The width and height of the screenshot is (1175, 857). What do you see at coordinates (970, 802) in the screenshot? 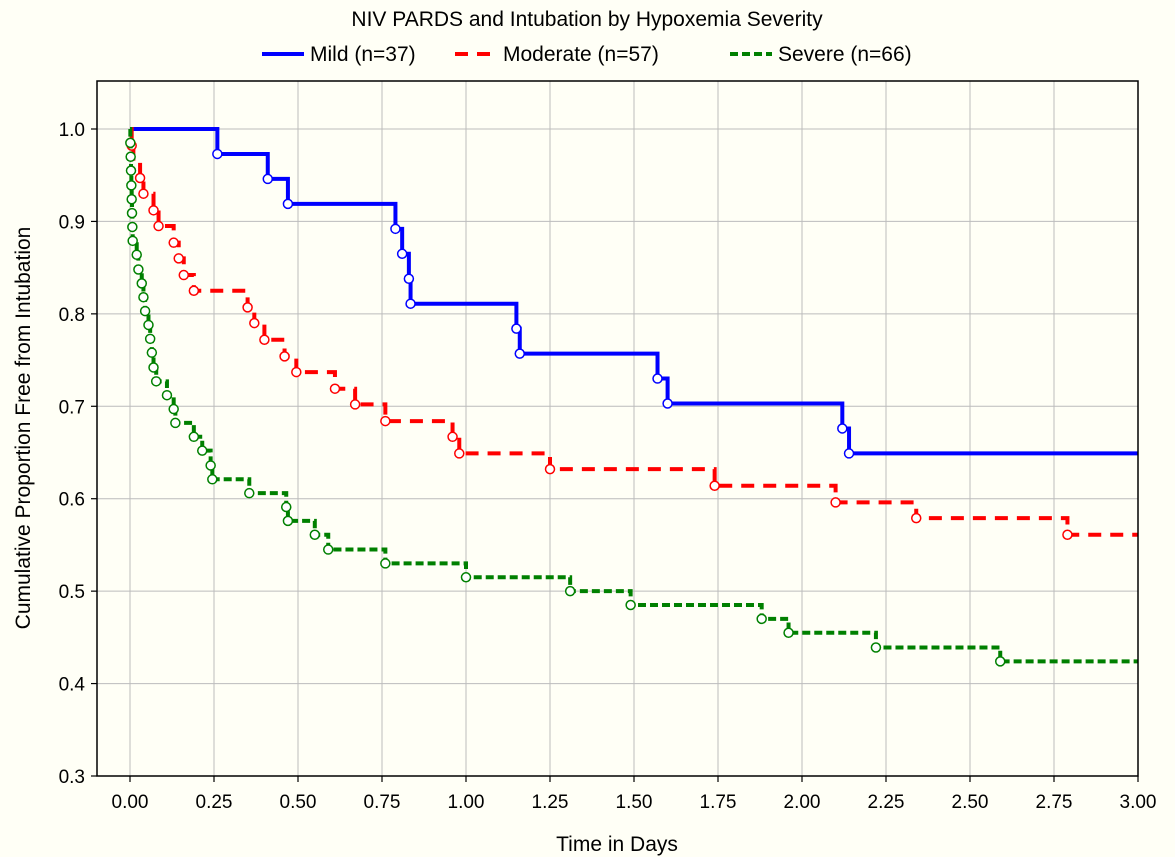
I see `x-tick-label: 2.50` at bounding box center [970, 802].